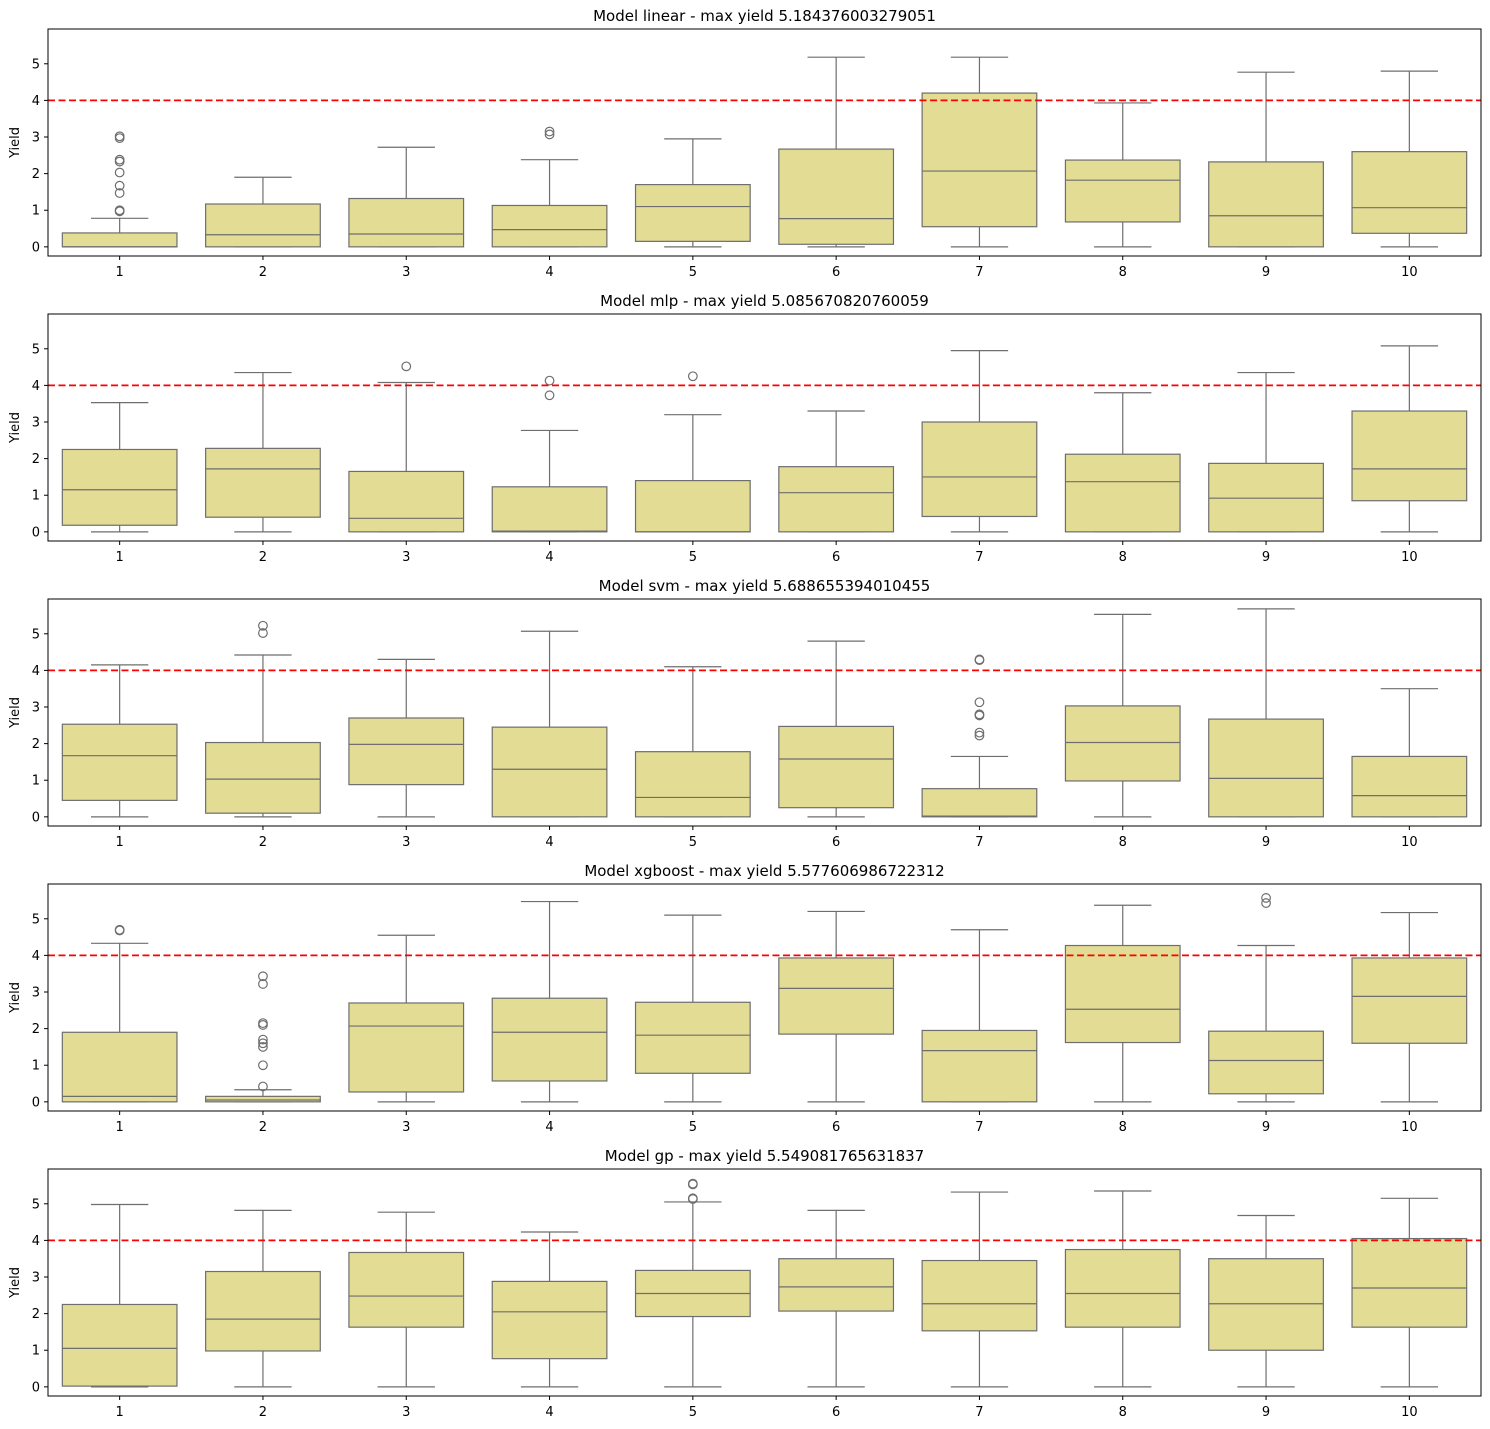  I want to click on y-tick-label: 1, so click(36, 781).